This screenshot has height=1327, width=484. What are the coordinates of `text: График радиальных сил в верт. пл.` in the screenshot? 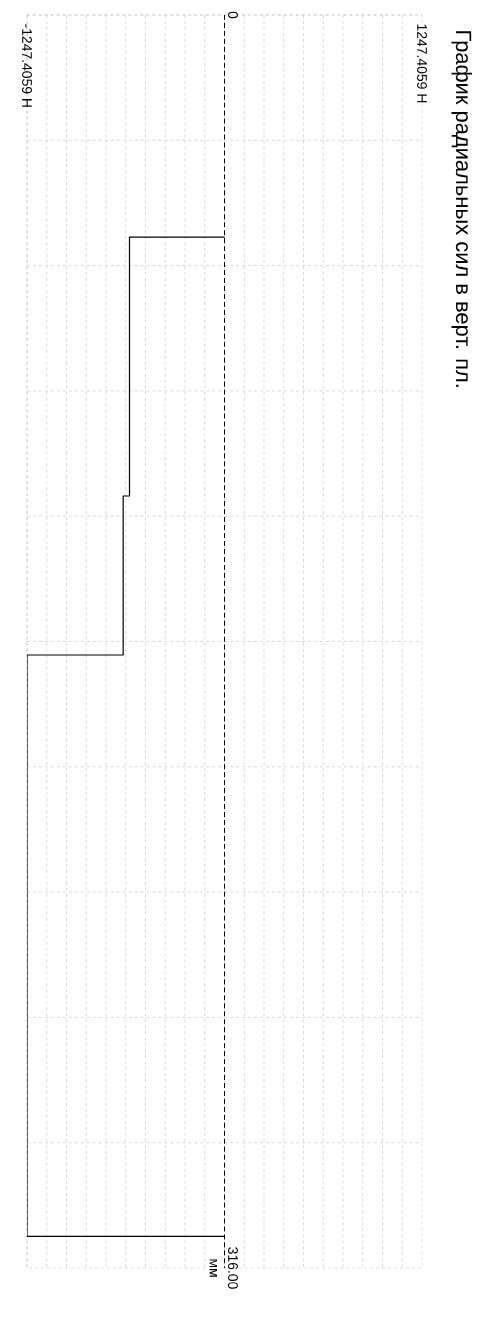 It's located at (461, 209).